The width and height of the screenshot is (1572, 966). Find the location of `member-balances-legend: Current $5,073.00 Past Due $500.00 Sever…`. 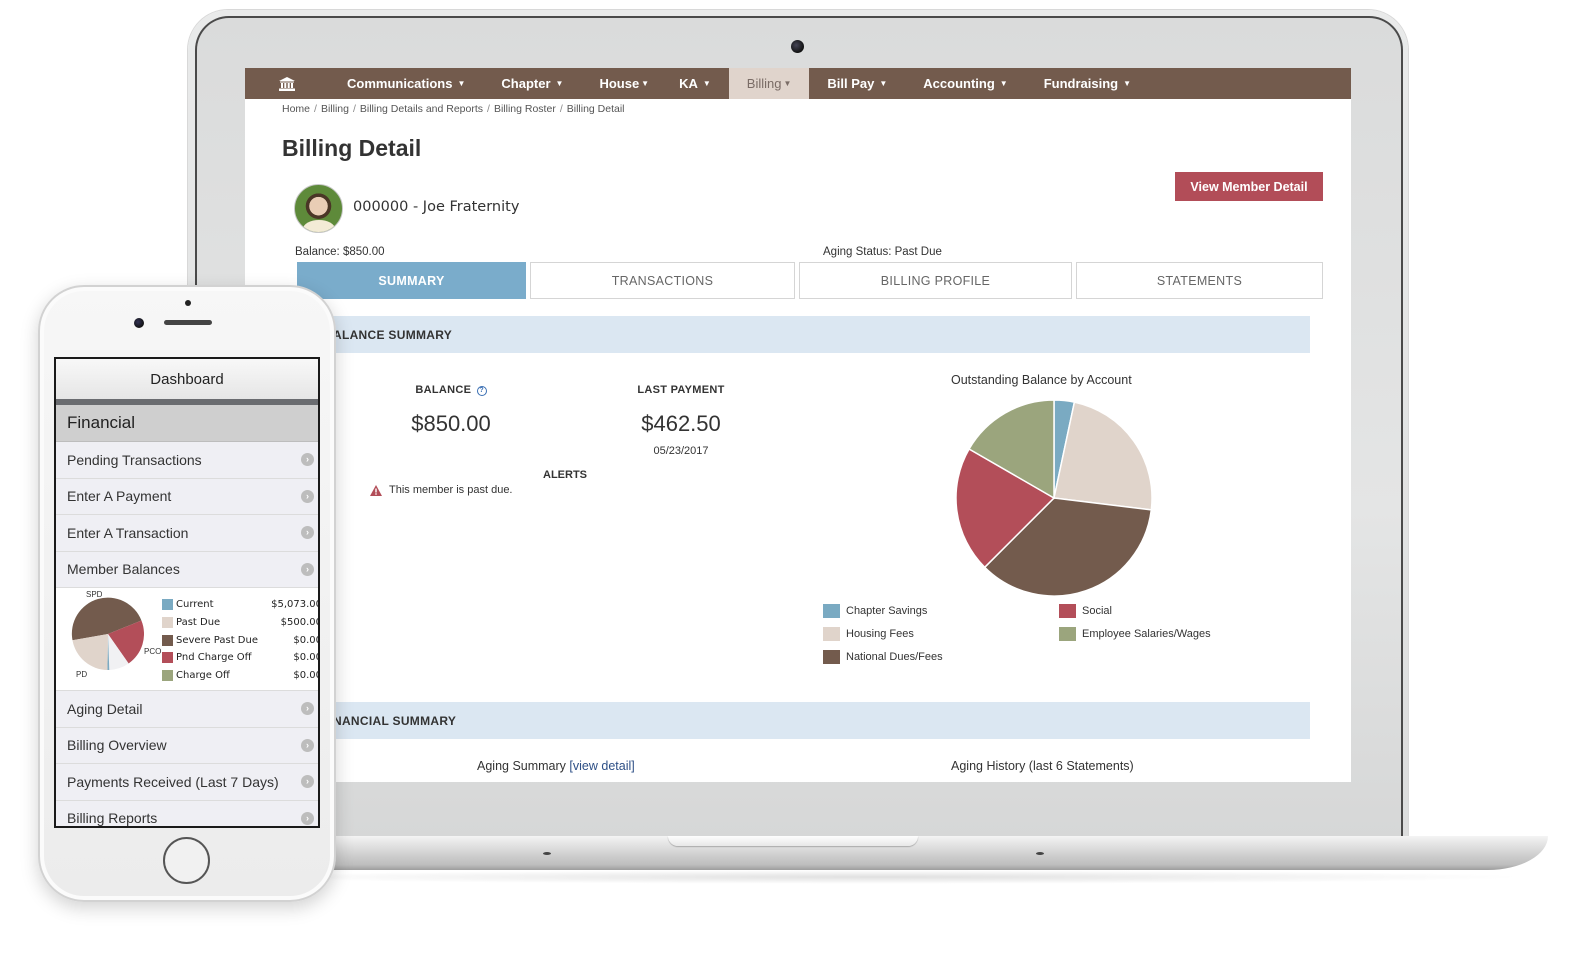

member-balances-legend: Current $5,073.00 Past Due $500.00 Sever… is located at coordinates (241, 640).